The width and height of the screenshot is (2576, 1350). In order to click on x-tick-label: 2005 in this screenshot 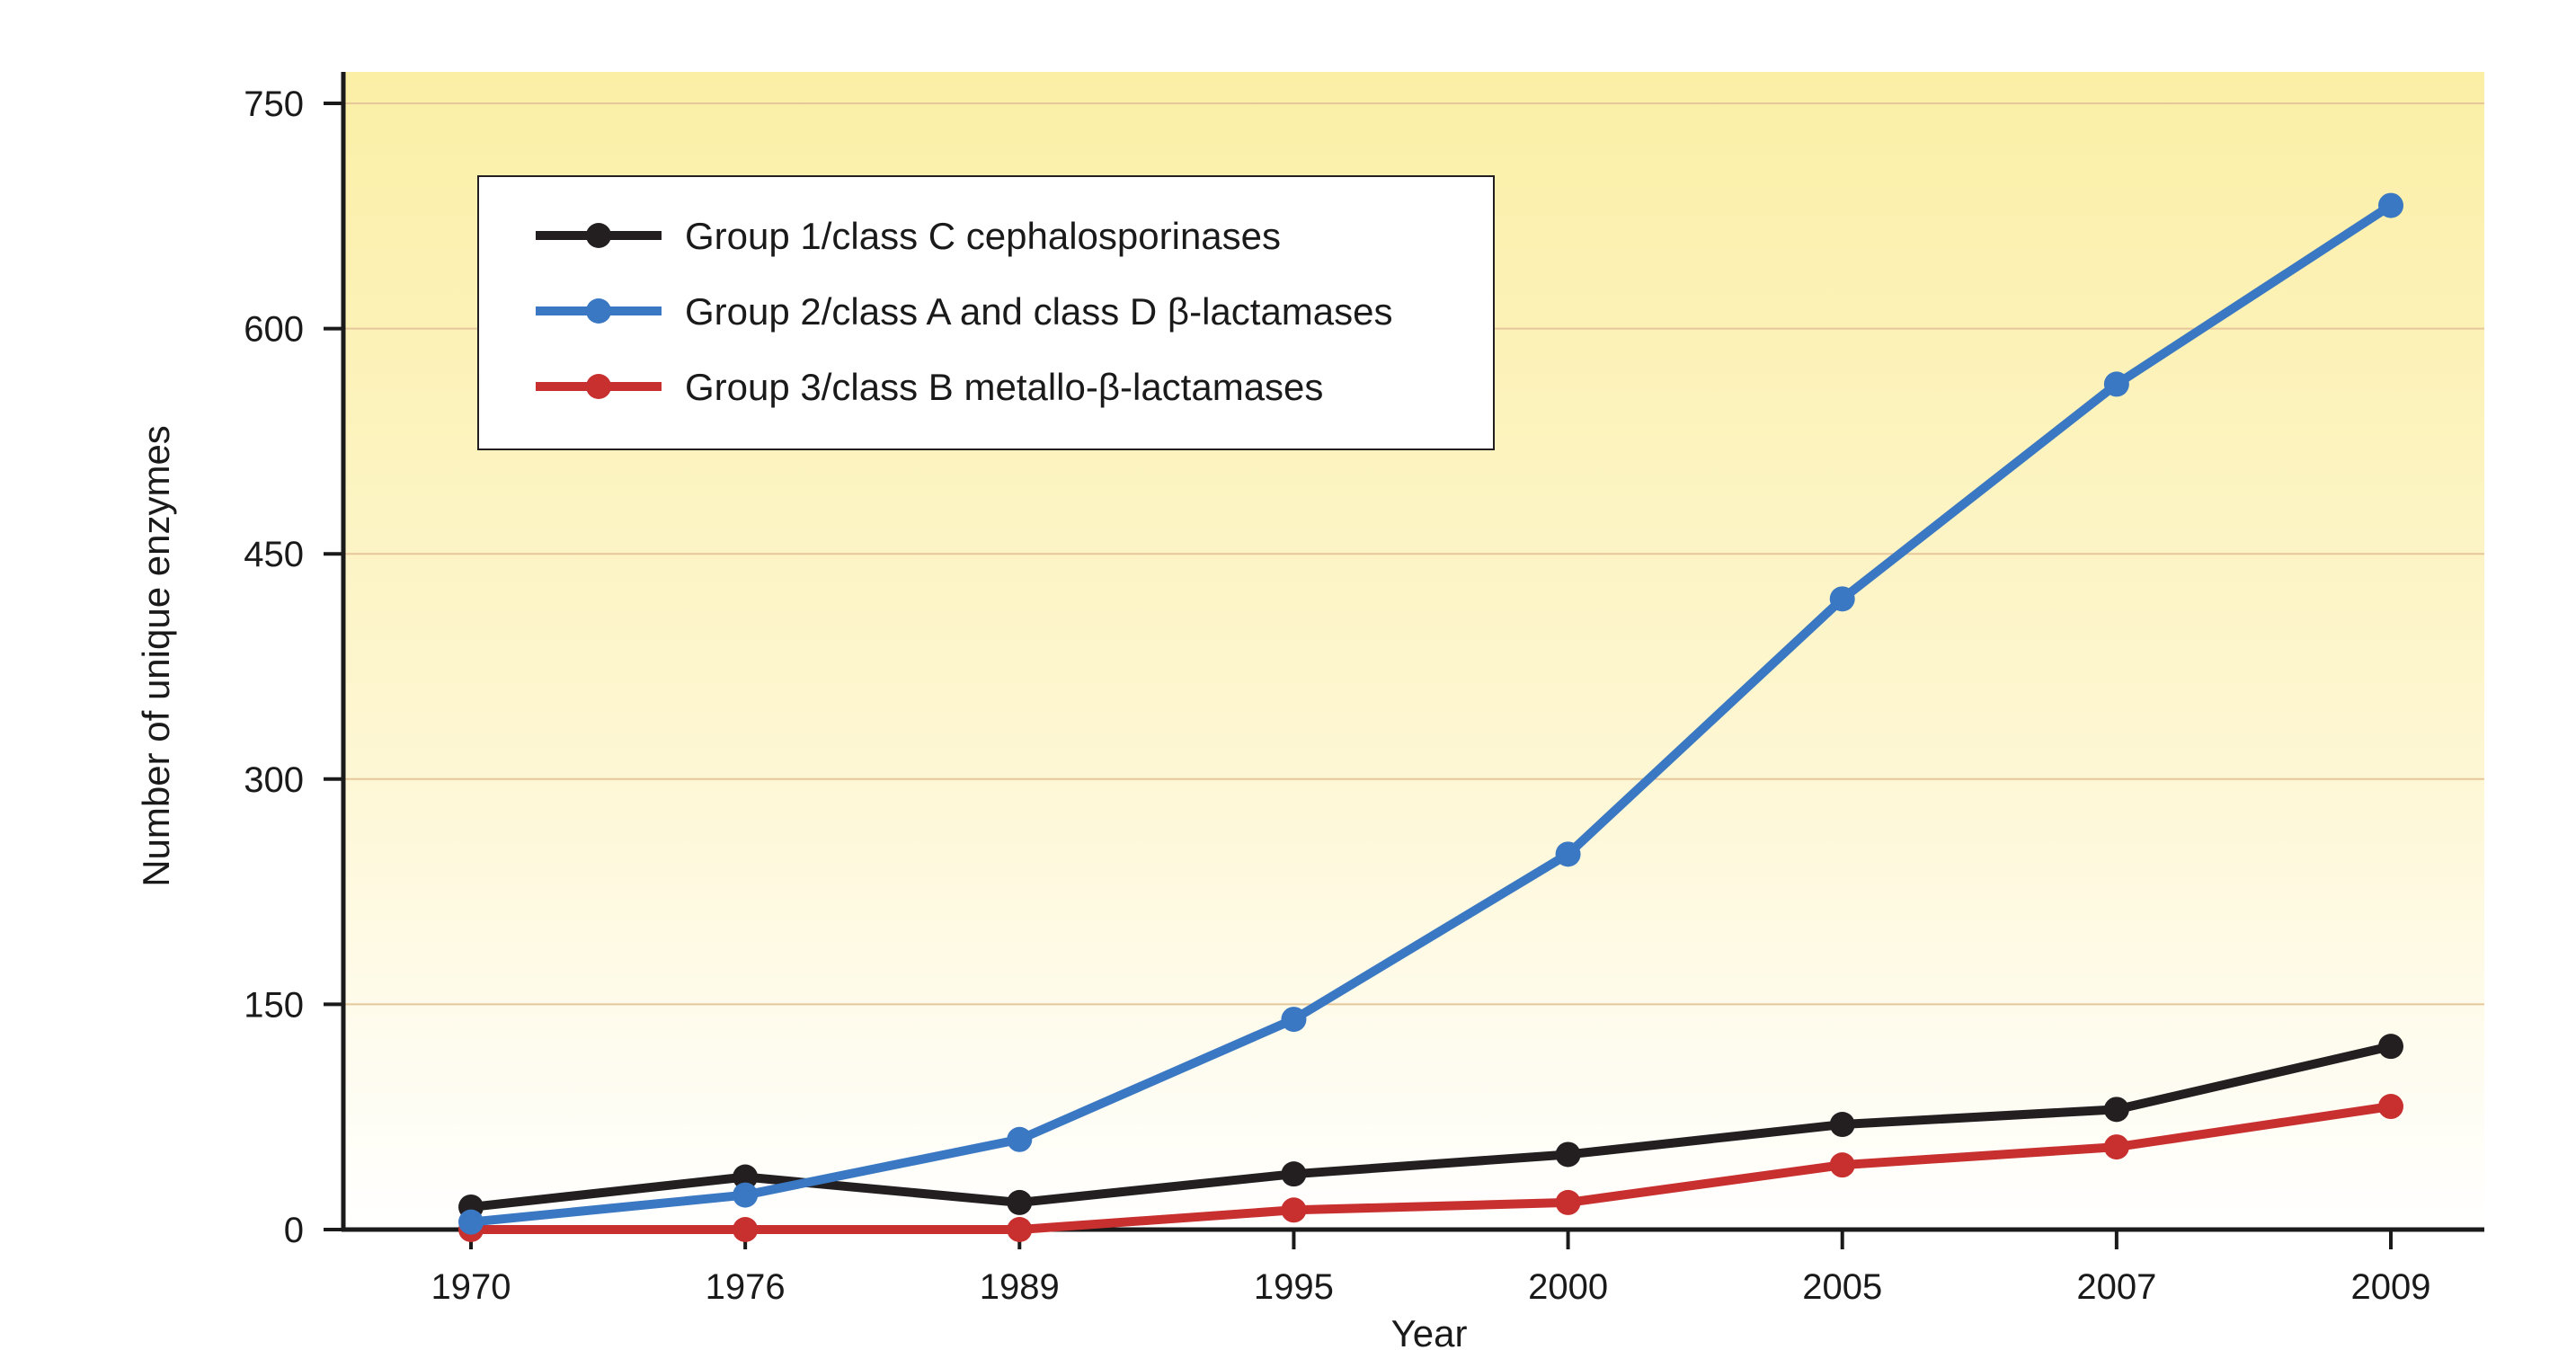, I will do `click(1842, 1287)`.